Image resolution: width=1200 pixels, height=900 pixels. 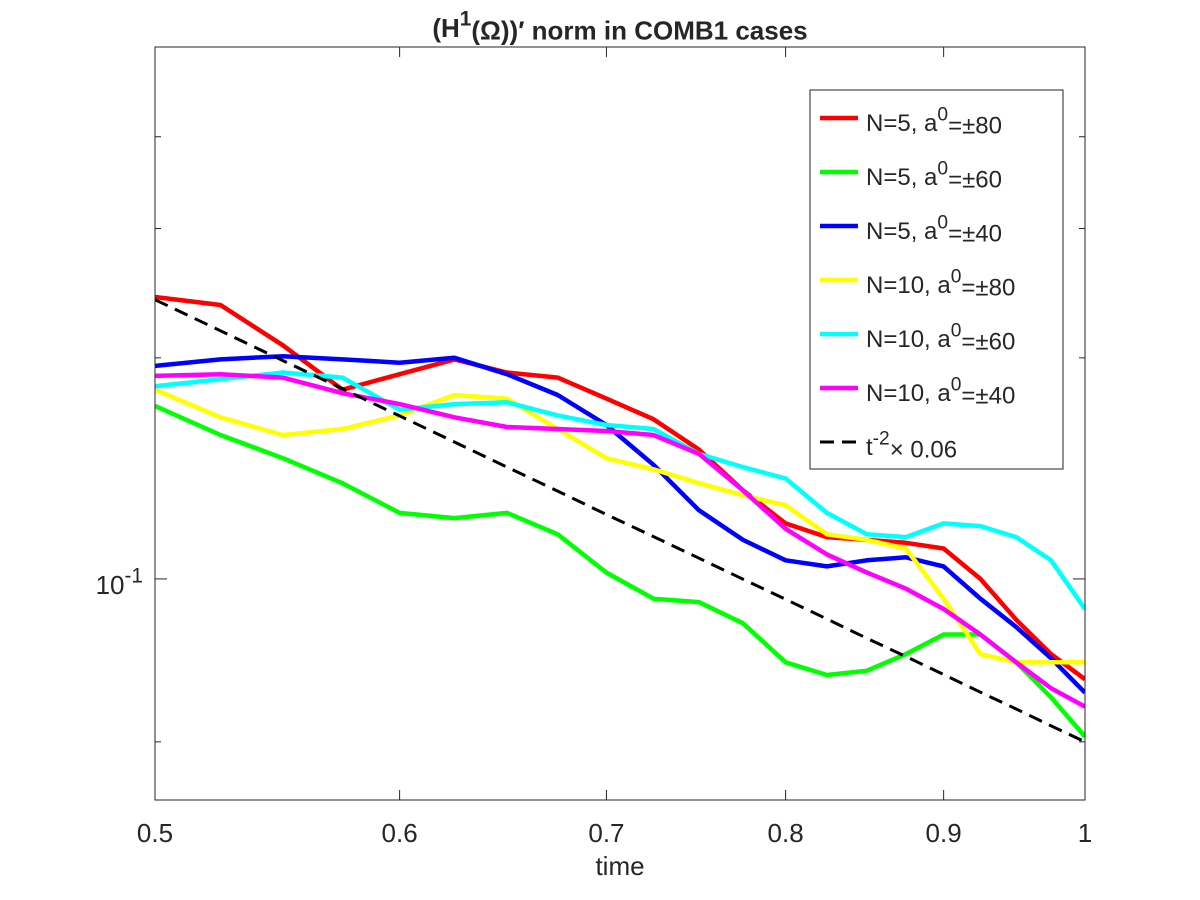 What do you see at coordinates (619, 26) in the screenshot?
I see `chart-title: (H1​(Ω))′ norm in COMB1 cases` at bounding box center [619, 26].